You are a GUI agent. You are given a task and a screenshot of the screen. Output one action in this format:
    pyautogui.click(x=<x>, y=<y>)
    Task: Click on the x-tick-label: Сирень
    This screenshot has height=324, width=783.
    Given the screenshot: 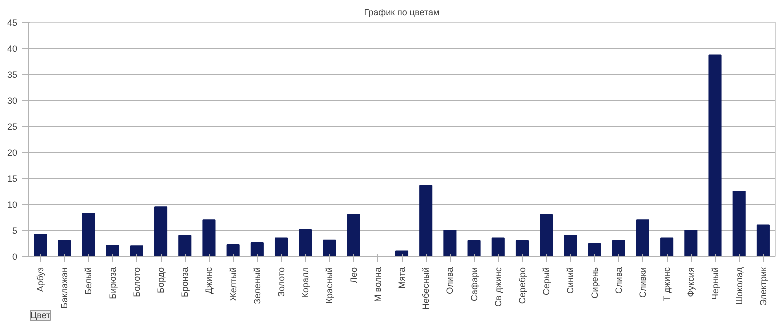 What is the action you would take?
    pyautogui.click(x=595, y=283)
    